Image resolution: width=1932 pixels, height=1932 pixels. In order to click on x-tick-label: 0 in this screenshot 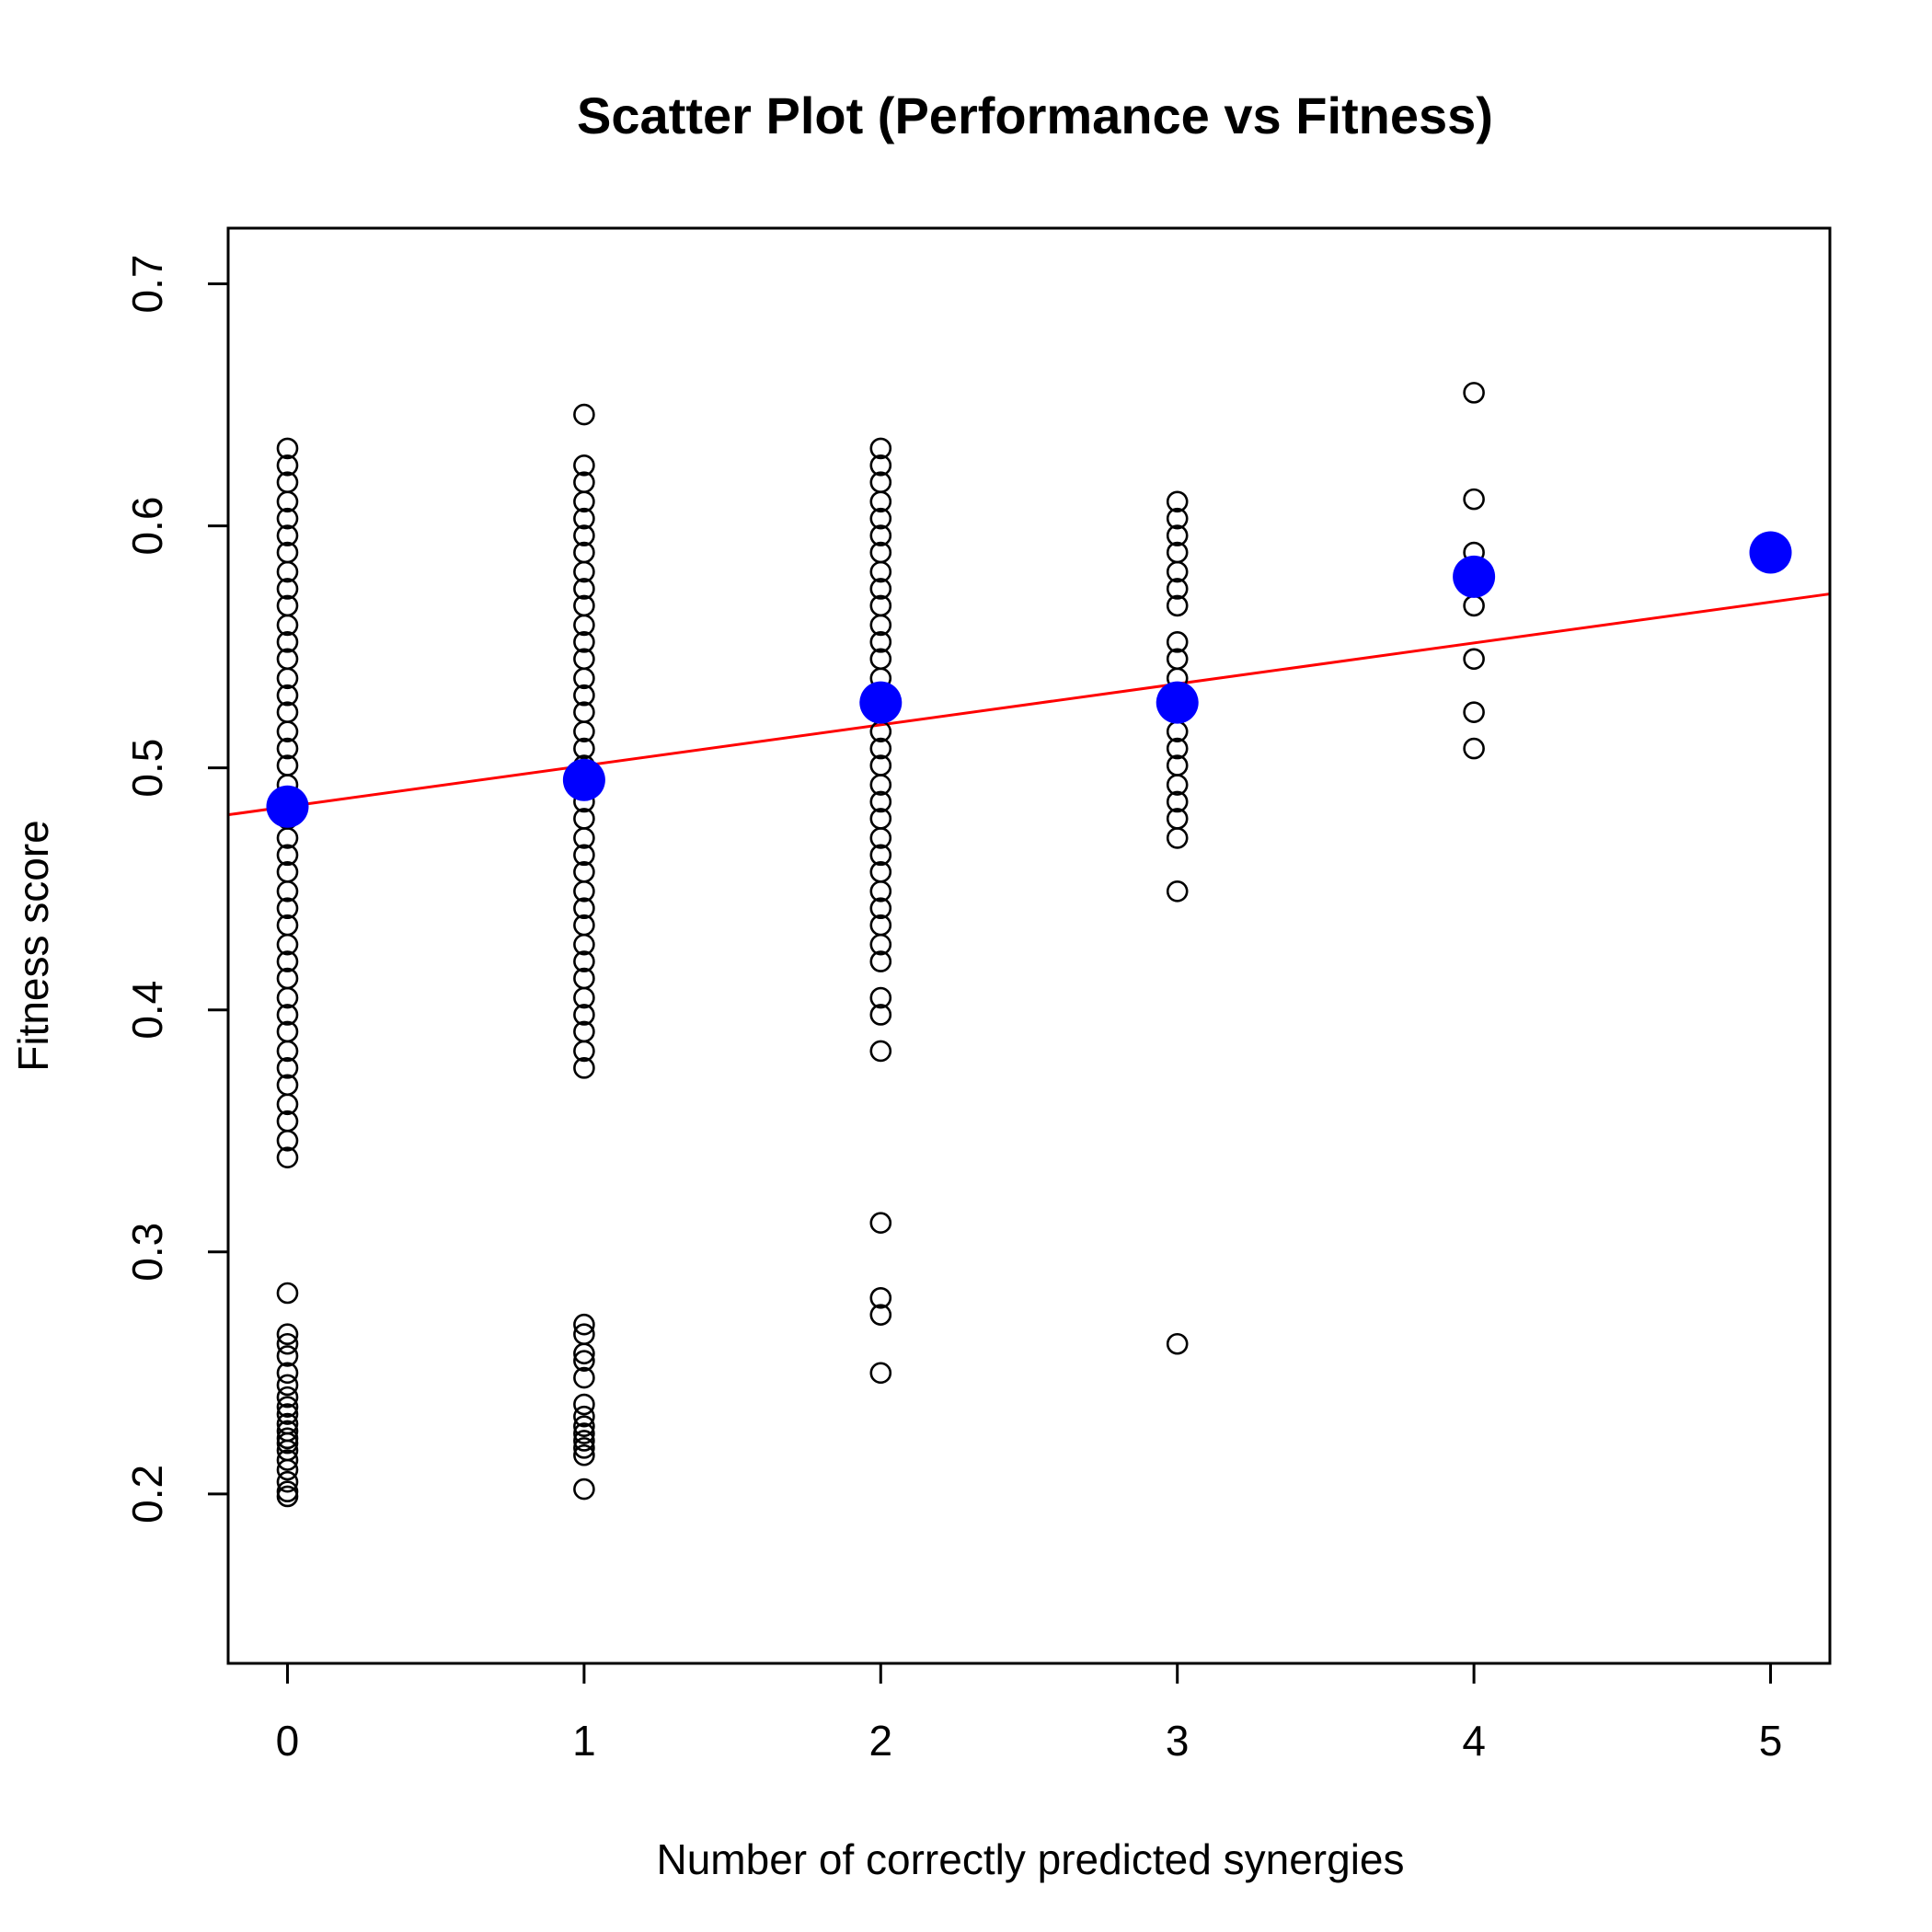, I will do `click(288, 1741)`.